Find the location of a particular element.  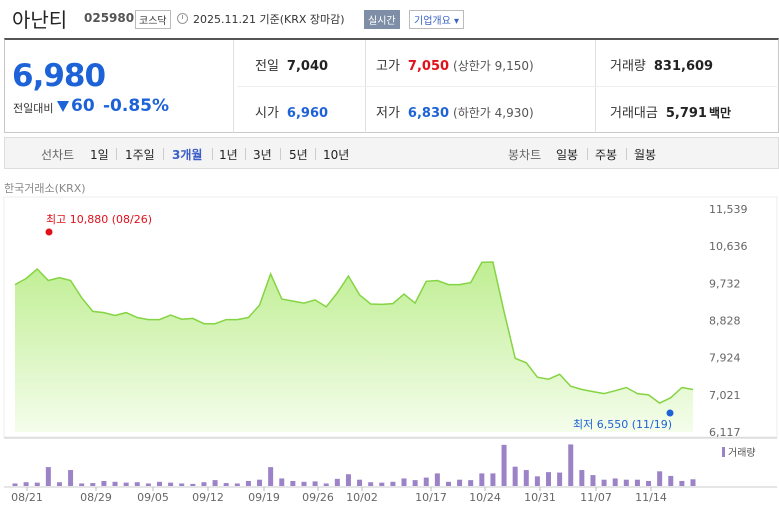

volume-legend-swatch is located at coordinates (723, 452).